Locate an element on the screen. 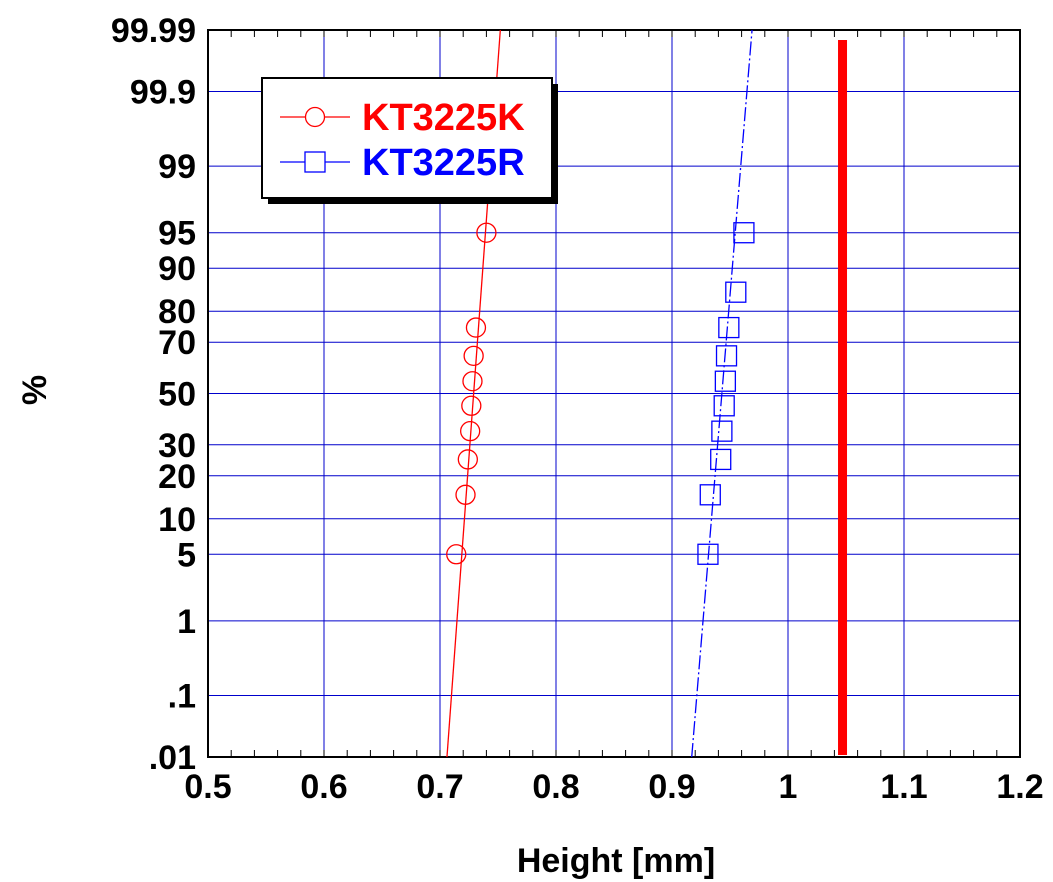 The height and width of the screenshot is (882, 1053). y-tick-label: 5 is located at coordinates (186, 555).